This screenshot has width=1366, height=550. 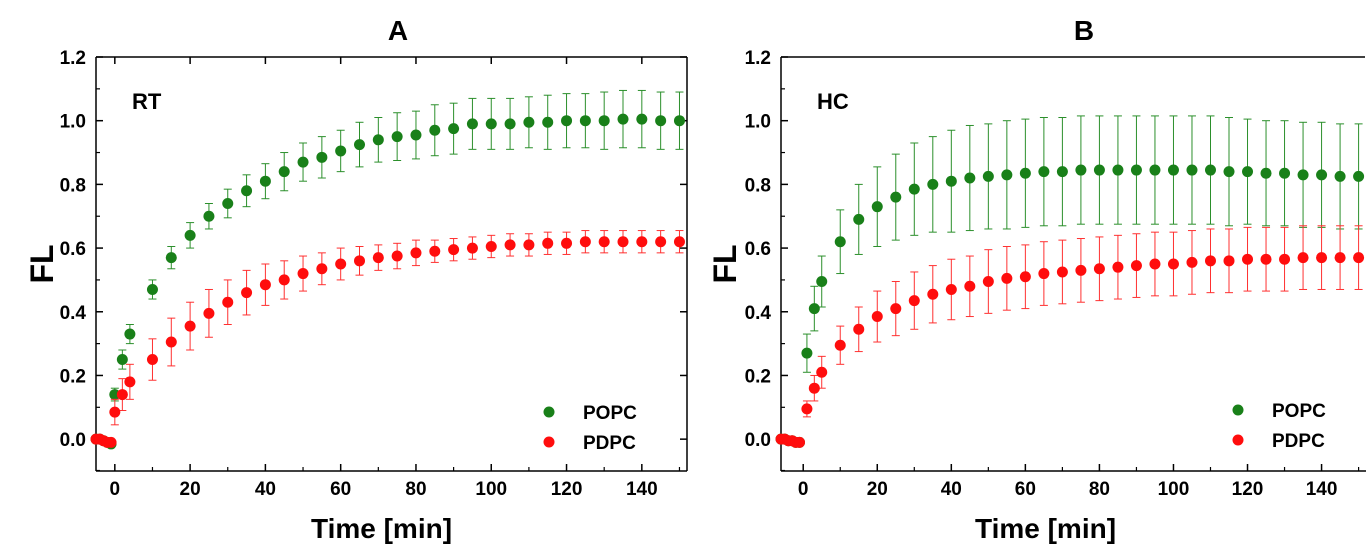 What do you see at coordinates (73, 313) in the screenshot?
I see `y-tick-label: 0.4` at bounding box center [73, 313].